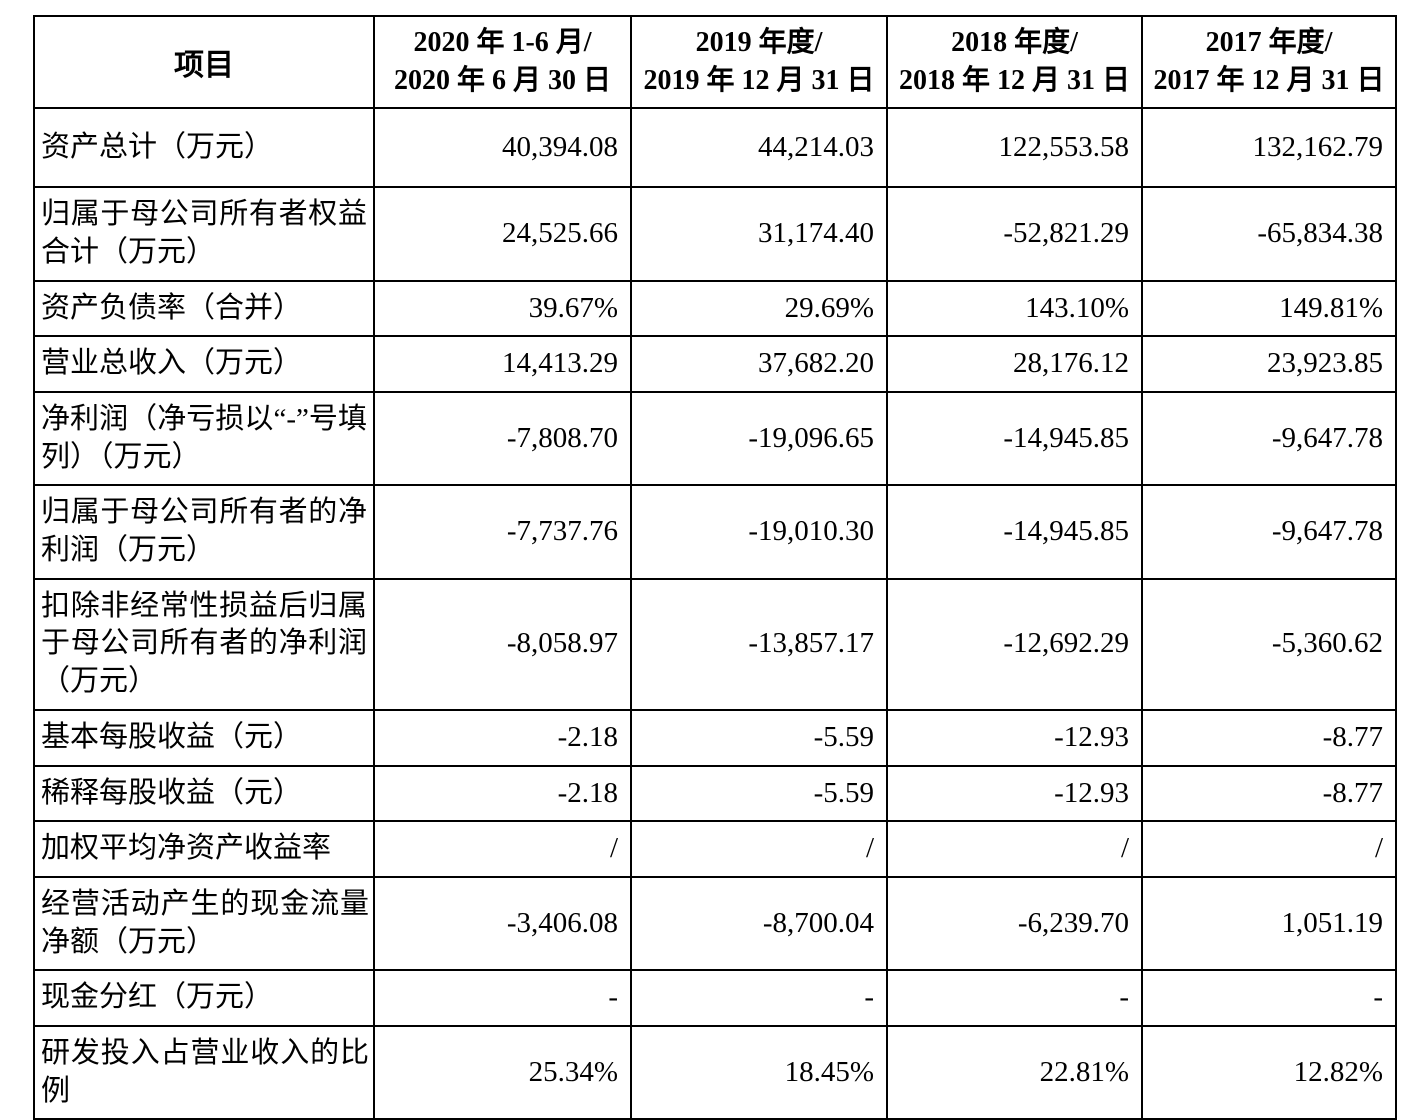  I want to click on value-cell: 44,214.03, so click(759, 147).